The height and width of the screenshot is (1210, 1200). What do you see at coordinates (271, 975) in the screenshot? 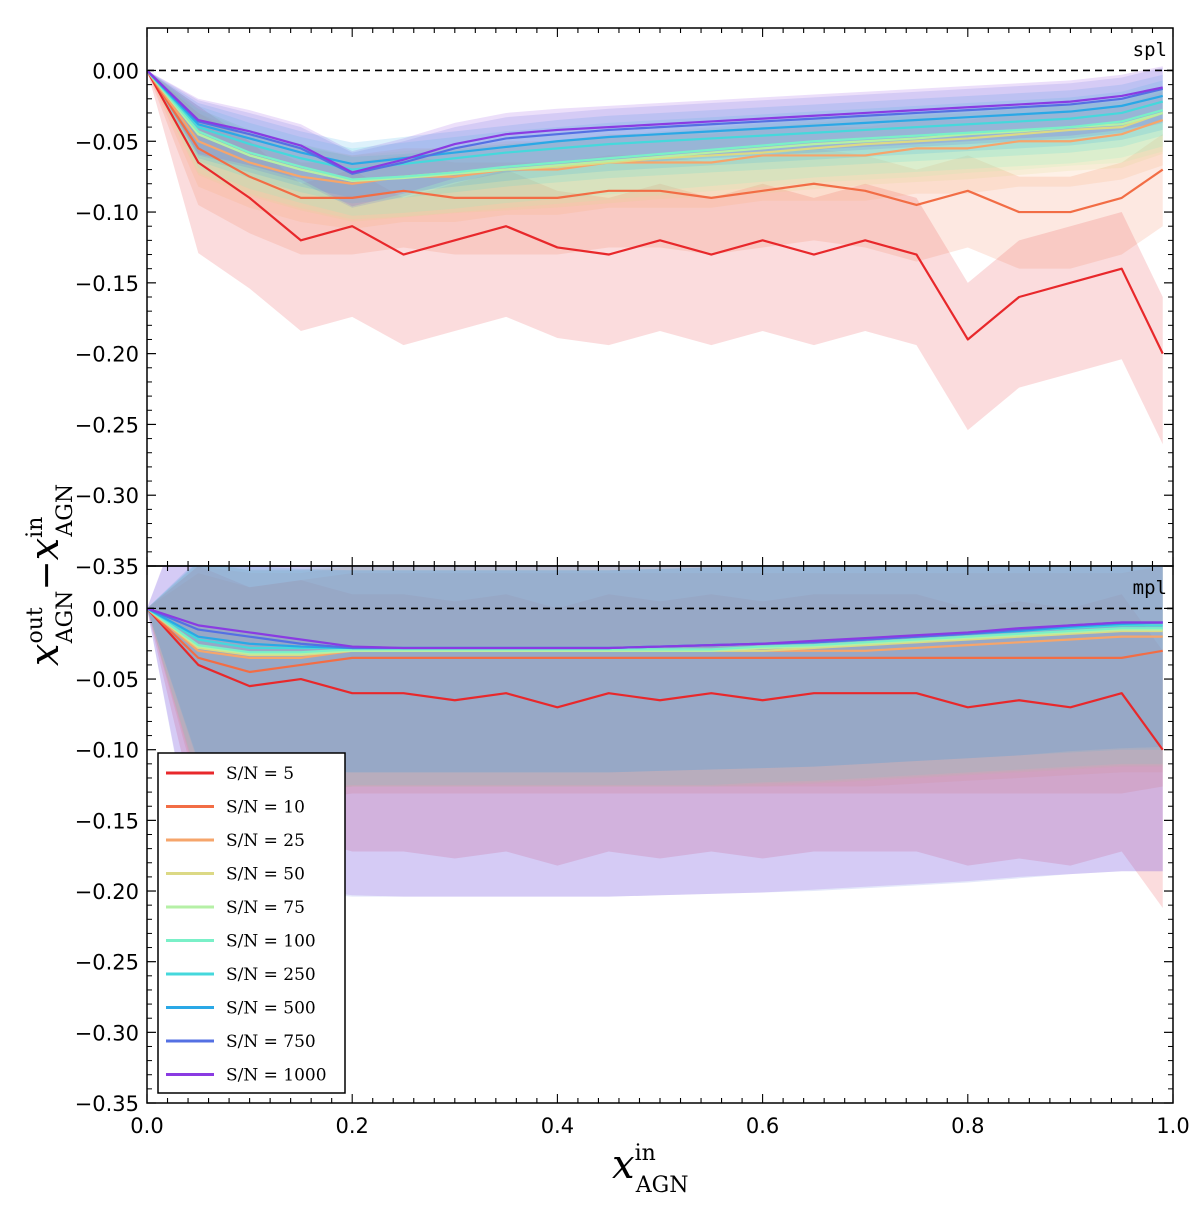
I see `legend-label: S/N = 250` at bounding box center [271, 975].